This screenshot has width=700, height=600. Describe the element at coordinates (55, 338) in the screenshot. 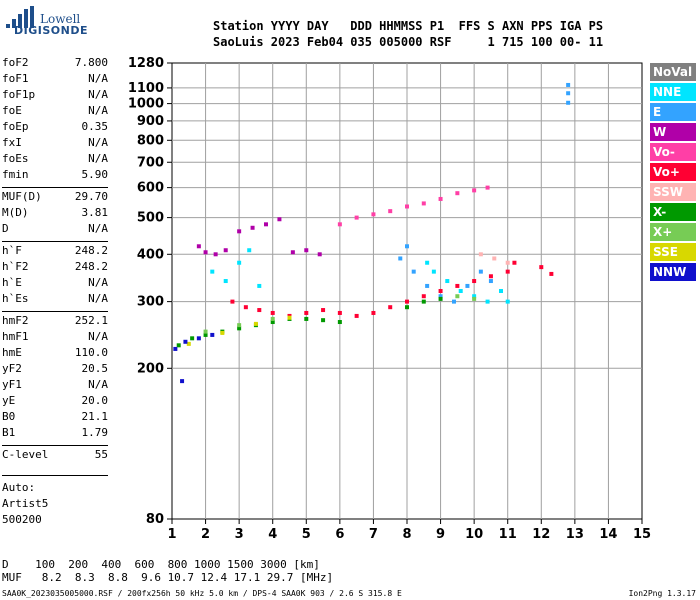

I see `param-row: hmF1 N/A` at that location.